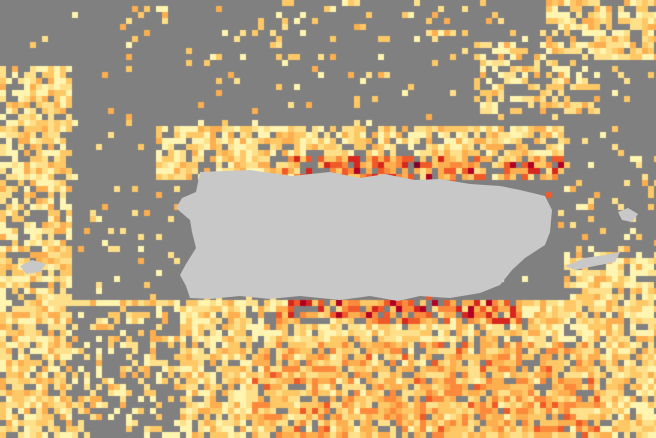  What do you see at coordinates (628, 215) in the screenshot?
I see `land-culebra` at bounding box center [628, 215].